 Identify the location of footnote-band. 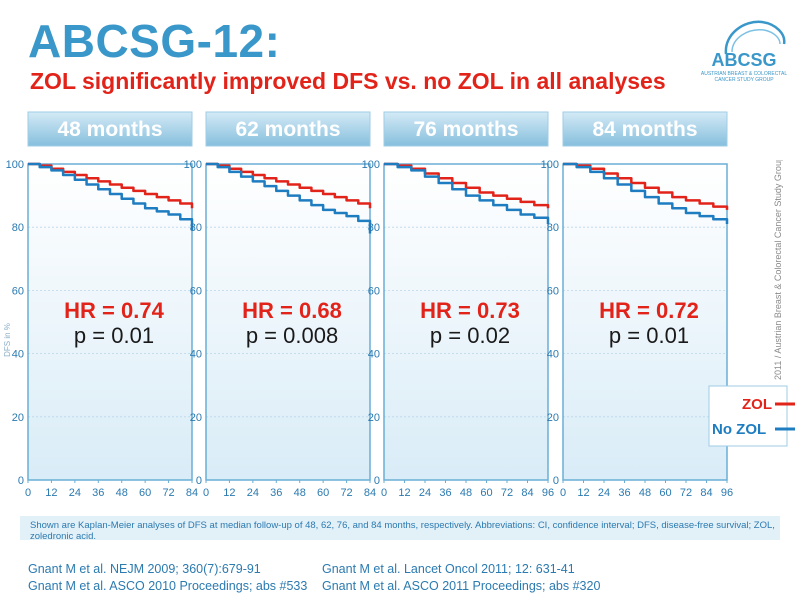
(400, 528).